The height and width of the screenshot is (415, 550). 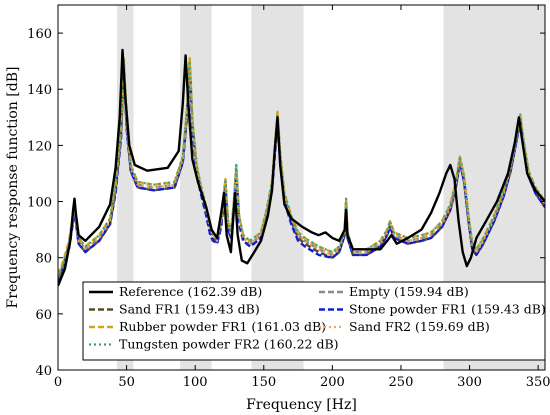 I want to click on x-tick-label: 150, so click(x=263, y=382).